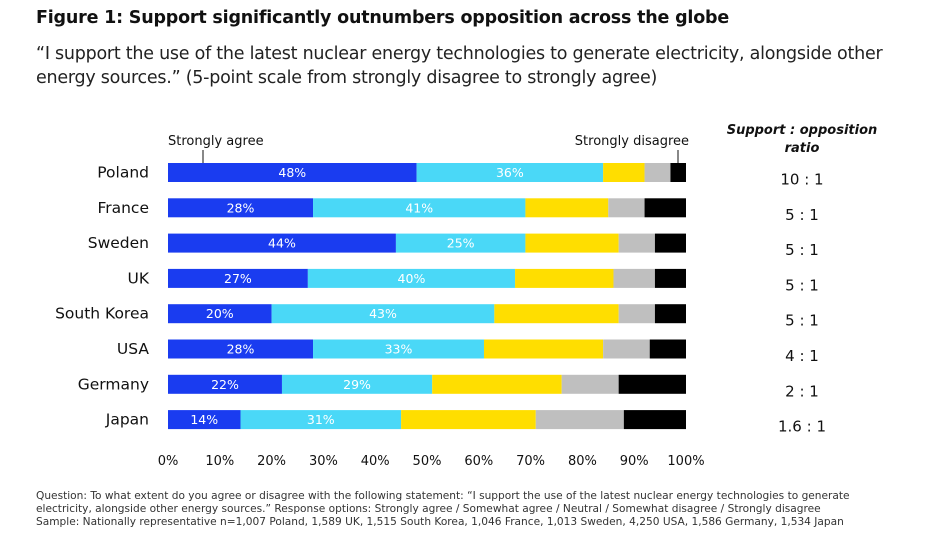 The image size is (927, 555). I want to click on bar-sweden-neutral, so click(572, 243).